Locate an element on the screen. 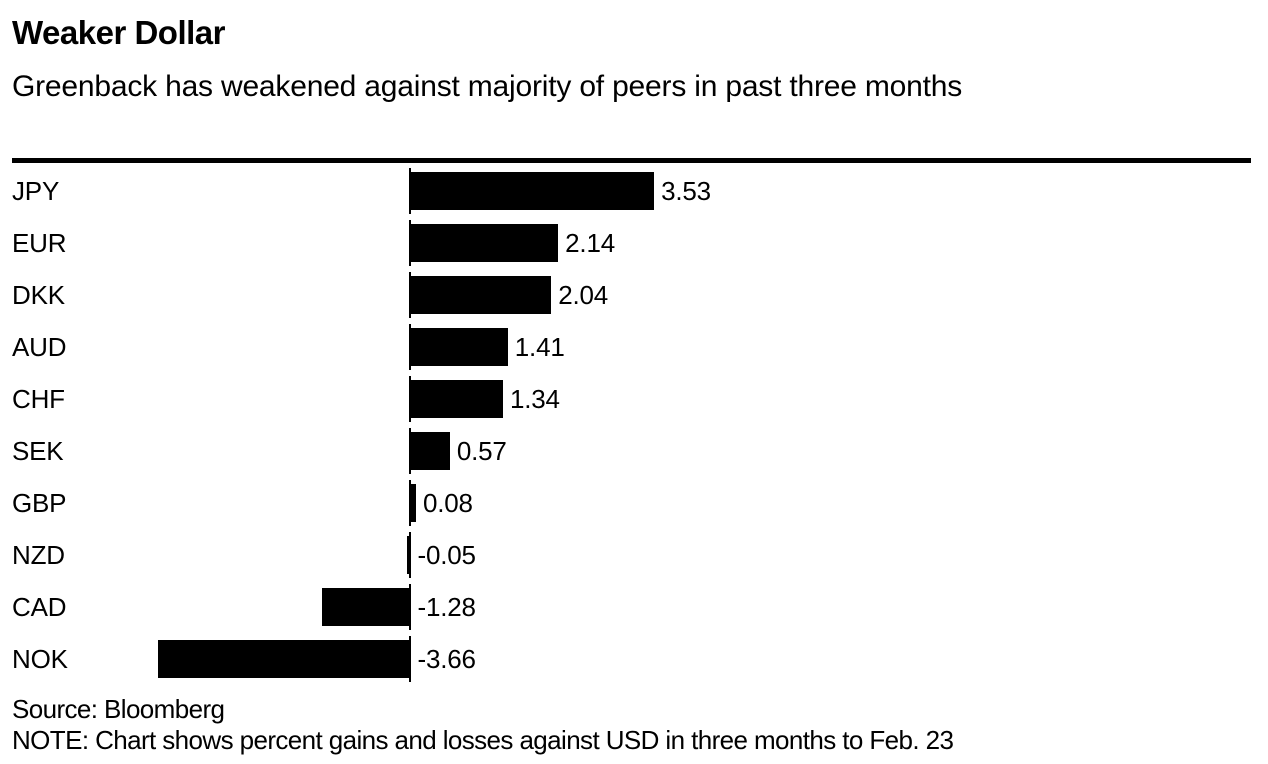 Image resolution: width=1268 pixels, height=764 pixels. category-label: AUD is located at coordinates (39, 346).